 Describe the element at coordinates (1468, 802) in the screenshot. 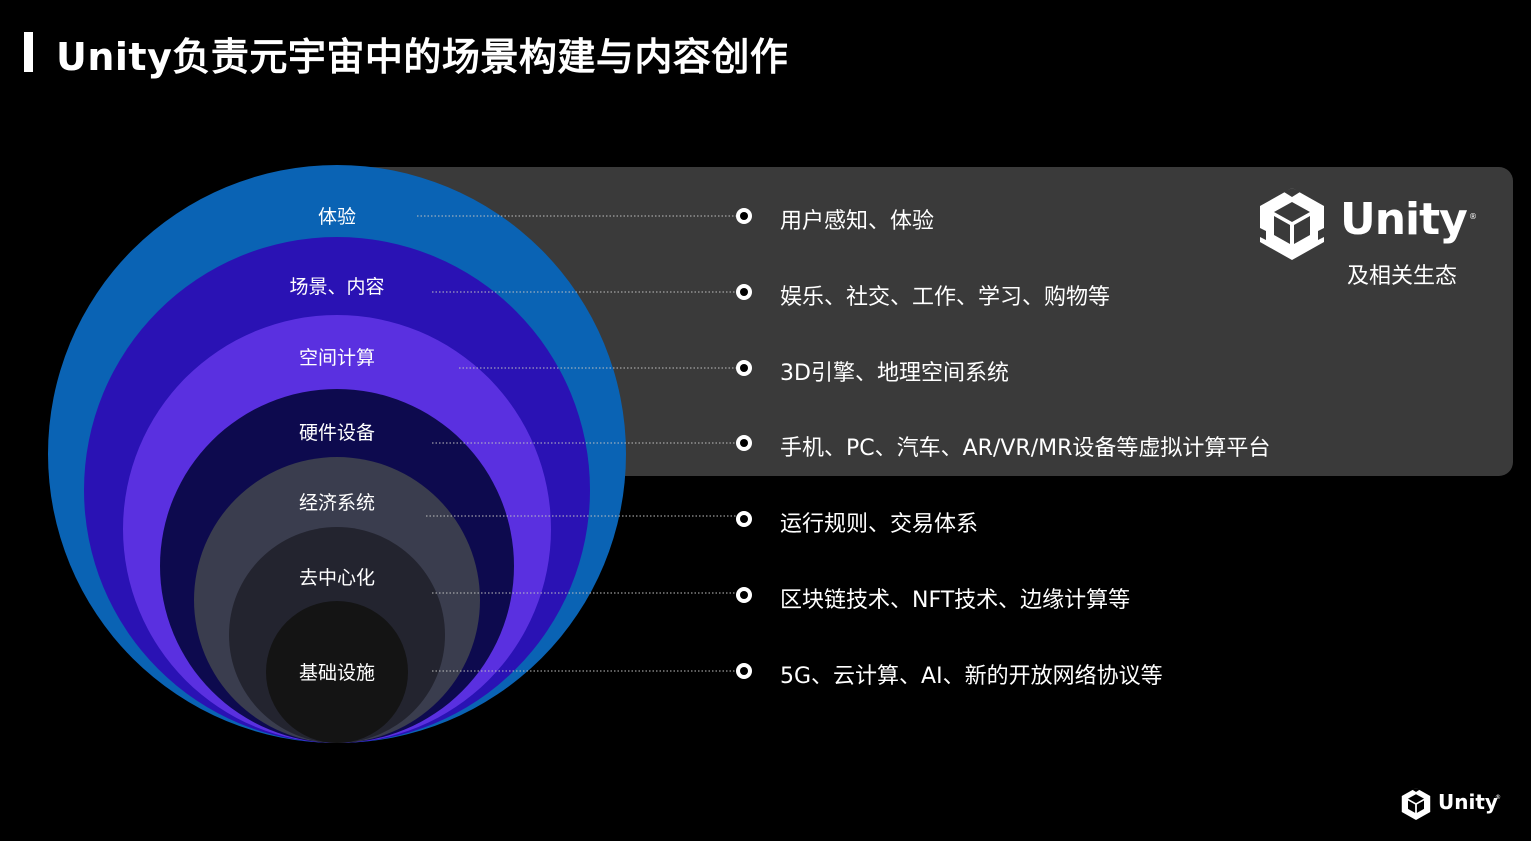

I see `footer-wordmark: Unity` at that location.